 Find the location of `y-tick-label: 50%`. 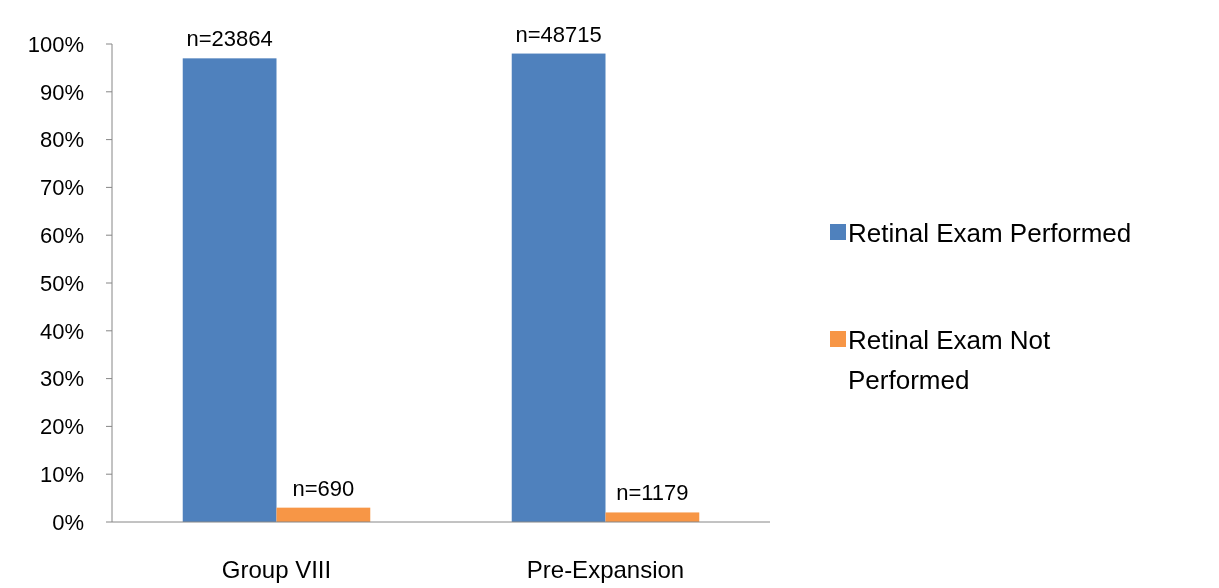

y-tick-label: 50% is located at coordinates (61, 283).